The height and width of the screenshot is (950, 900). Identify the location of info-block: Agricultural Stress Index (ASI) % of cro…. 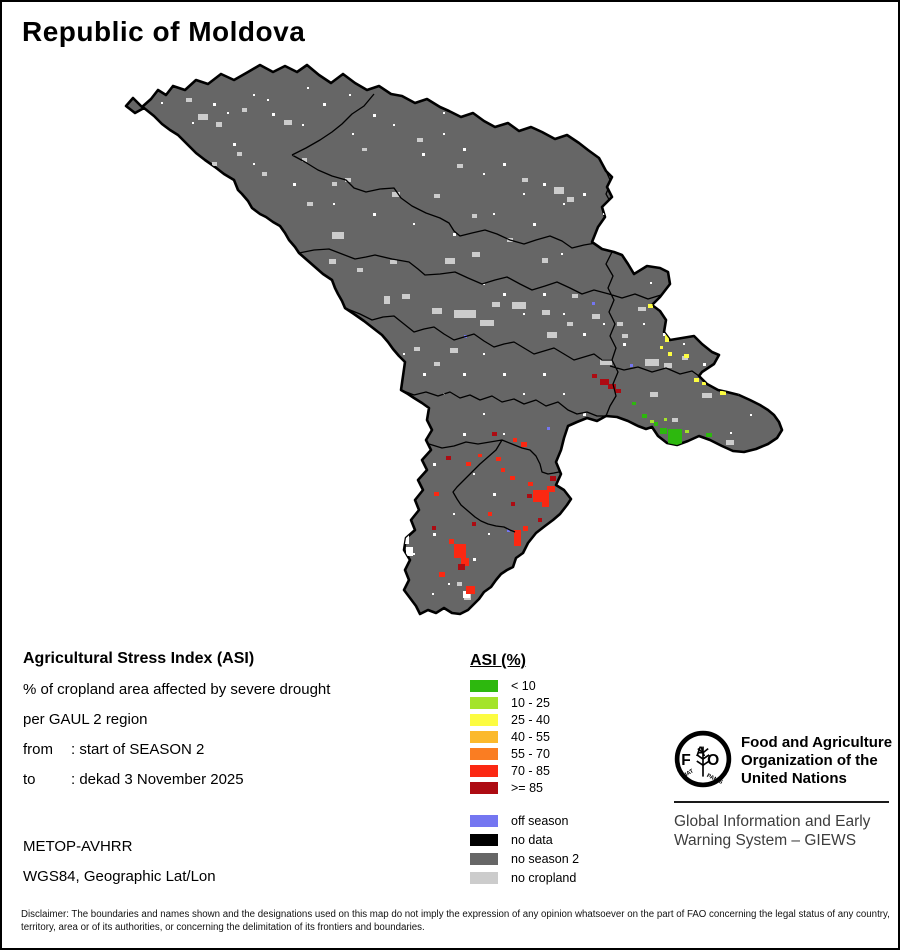
(176, 725).